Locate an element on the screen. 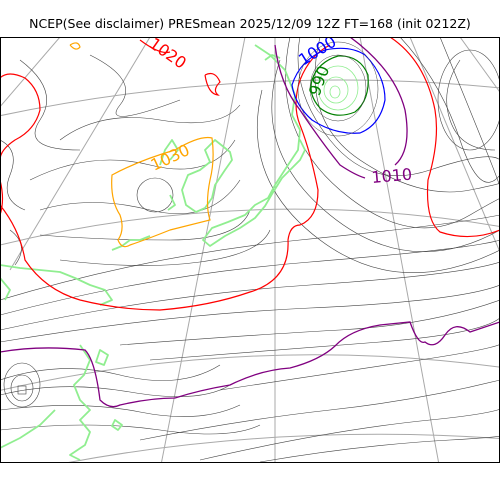 This screenshot has width=500, height=500. low-center-rings is located at coordinates (338, 88).